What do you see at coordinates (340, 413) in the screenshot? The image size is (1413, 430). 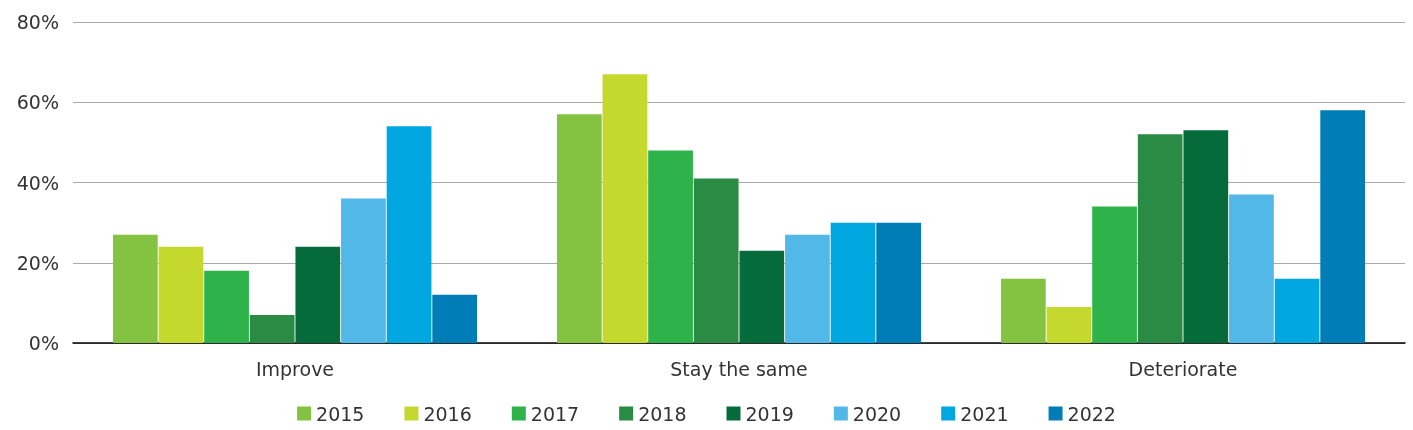 I see `legend-label: 2015` at bounding box center [340, 413].